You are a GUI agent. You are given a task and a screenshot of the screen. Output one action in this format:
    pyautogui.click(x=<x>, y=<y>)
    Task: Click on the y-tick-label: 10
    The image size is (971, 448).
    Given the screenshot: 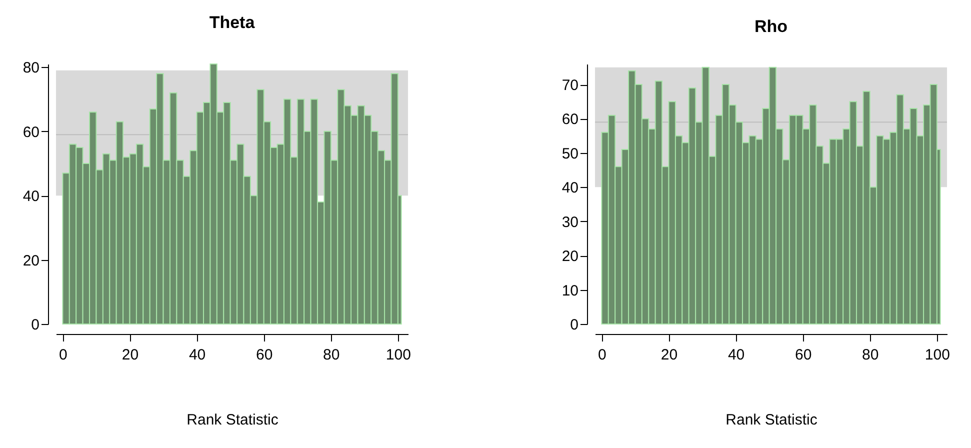 What is the action you would take?
    pyautogui.click(x=570, y=291)
    